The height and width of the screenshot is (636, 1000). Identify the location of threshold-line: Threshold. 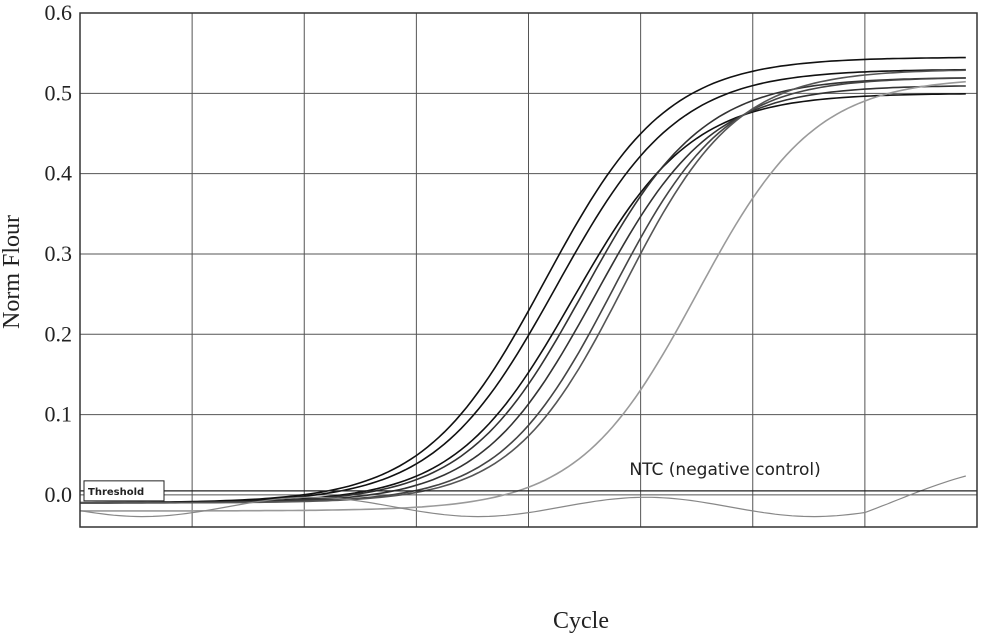
(528, 491).